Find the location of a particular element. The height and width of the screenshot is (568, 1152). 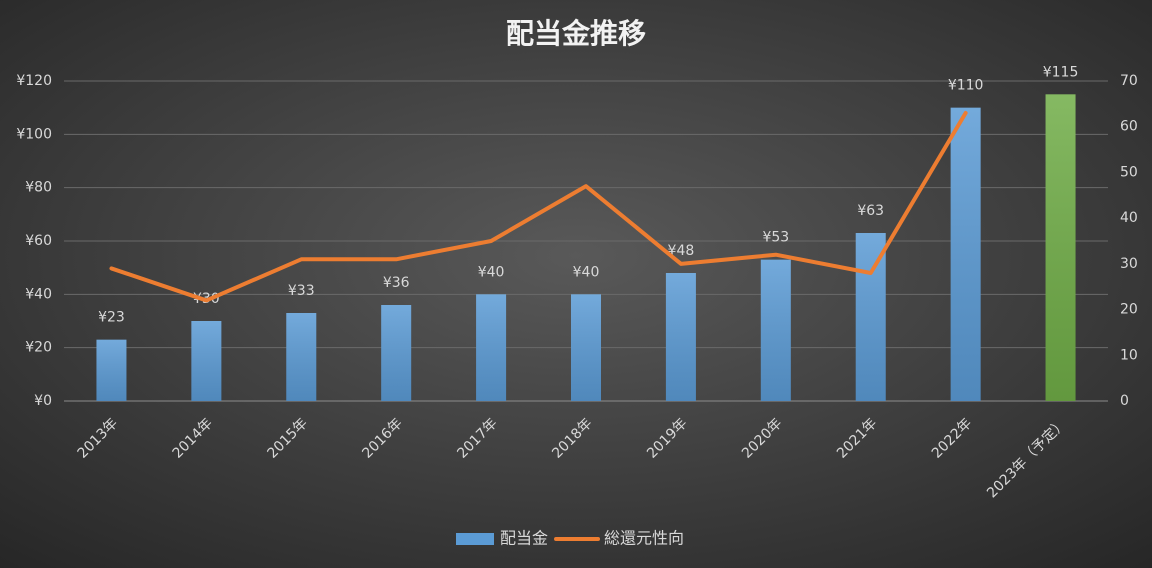

y2-tick-label: 40 is located at coordinates (1129, 218).